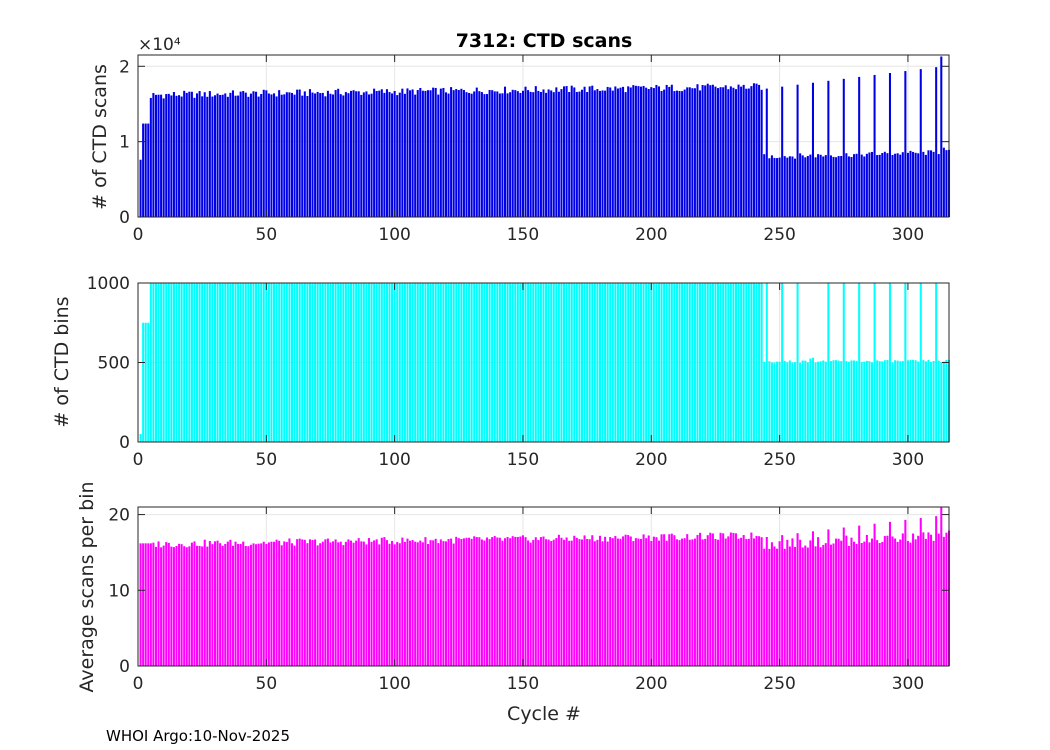 This screenshot has width=1050, height=750. Describe the element at coordinates (651, 684) in the screenshot. I see `avg-xtick-label: 200` at that location.